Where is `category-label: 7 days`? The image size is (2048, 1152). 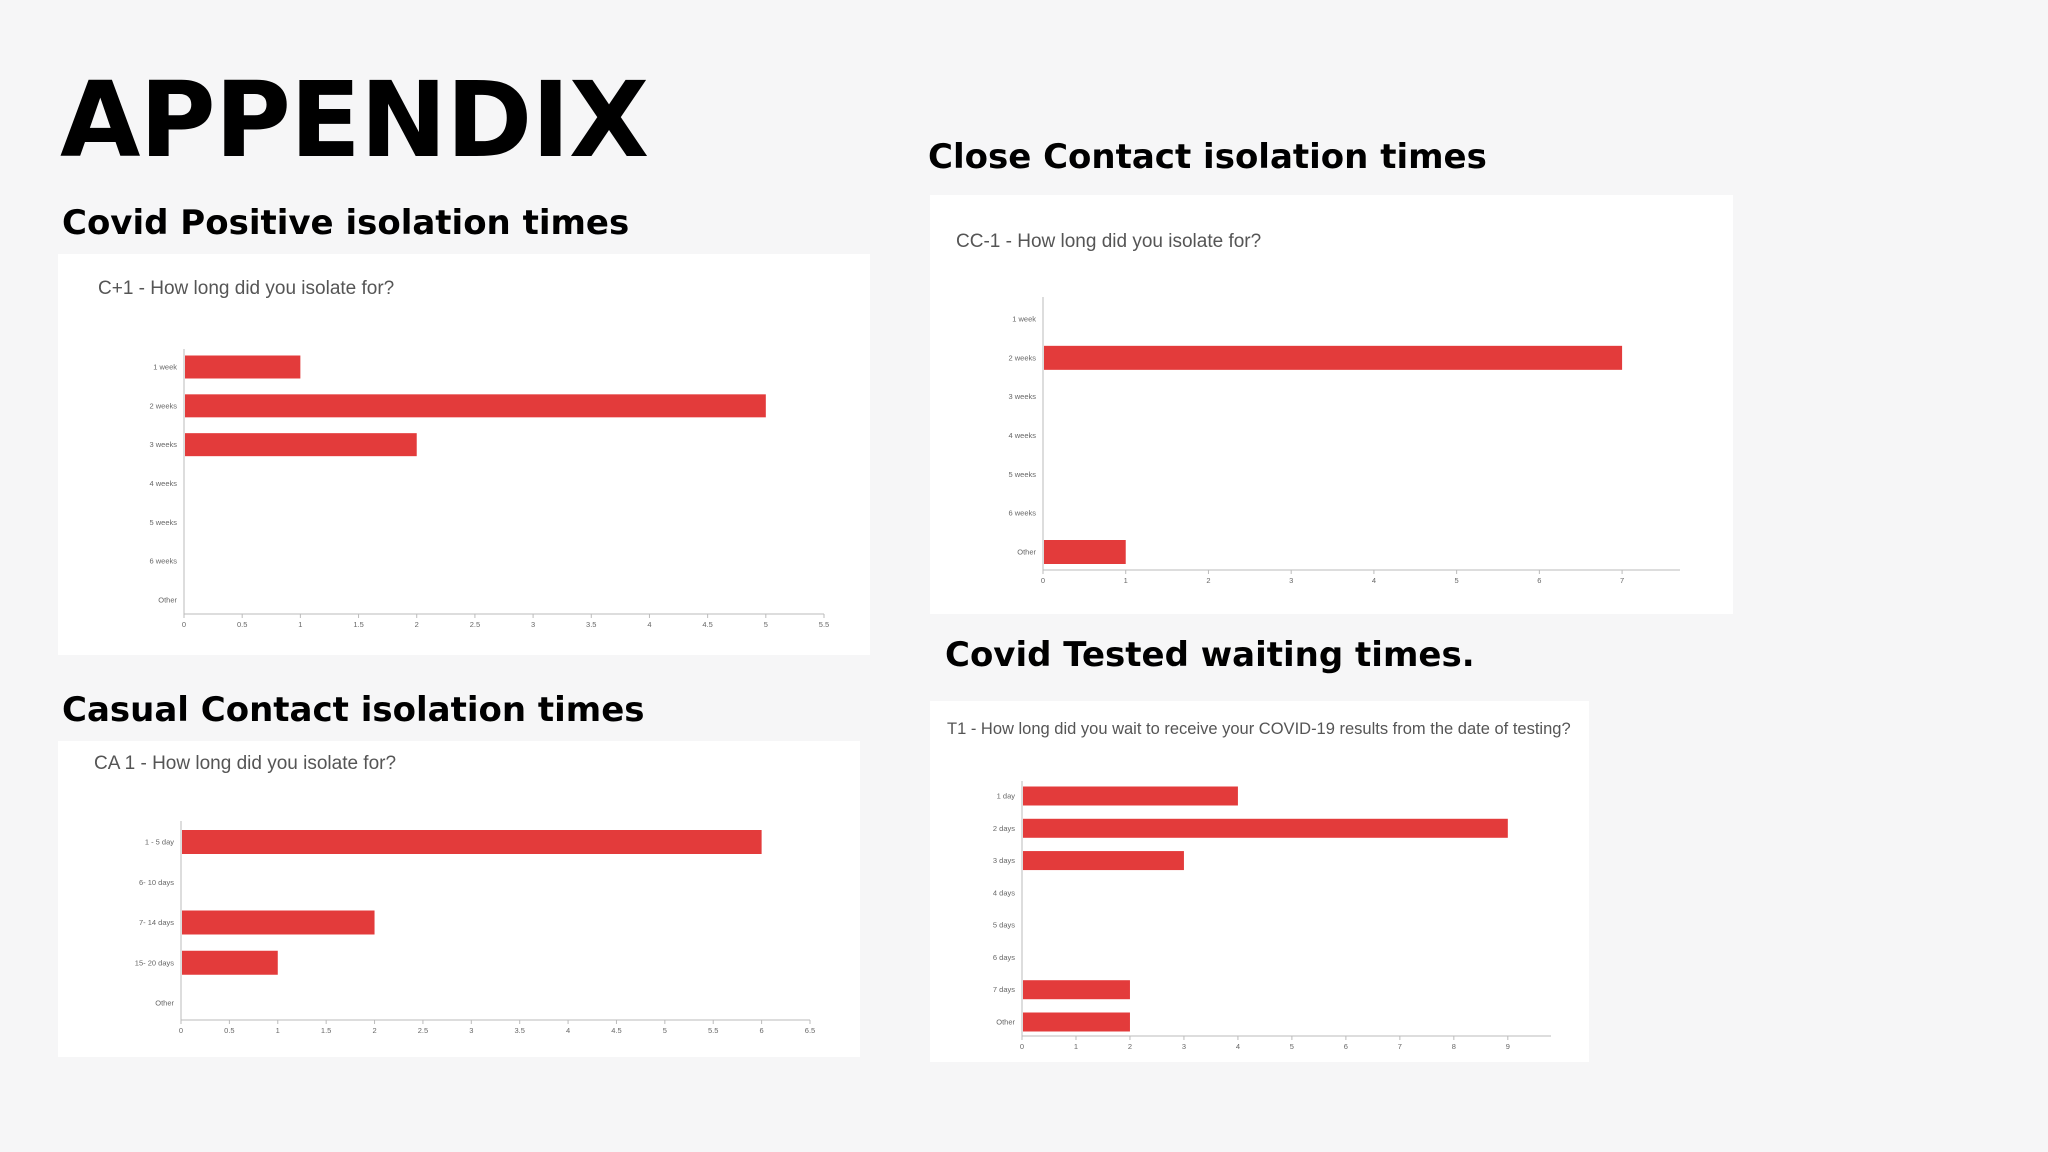 category-label: 7 days is located at coordinates (1004, 989).